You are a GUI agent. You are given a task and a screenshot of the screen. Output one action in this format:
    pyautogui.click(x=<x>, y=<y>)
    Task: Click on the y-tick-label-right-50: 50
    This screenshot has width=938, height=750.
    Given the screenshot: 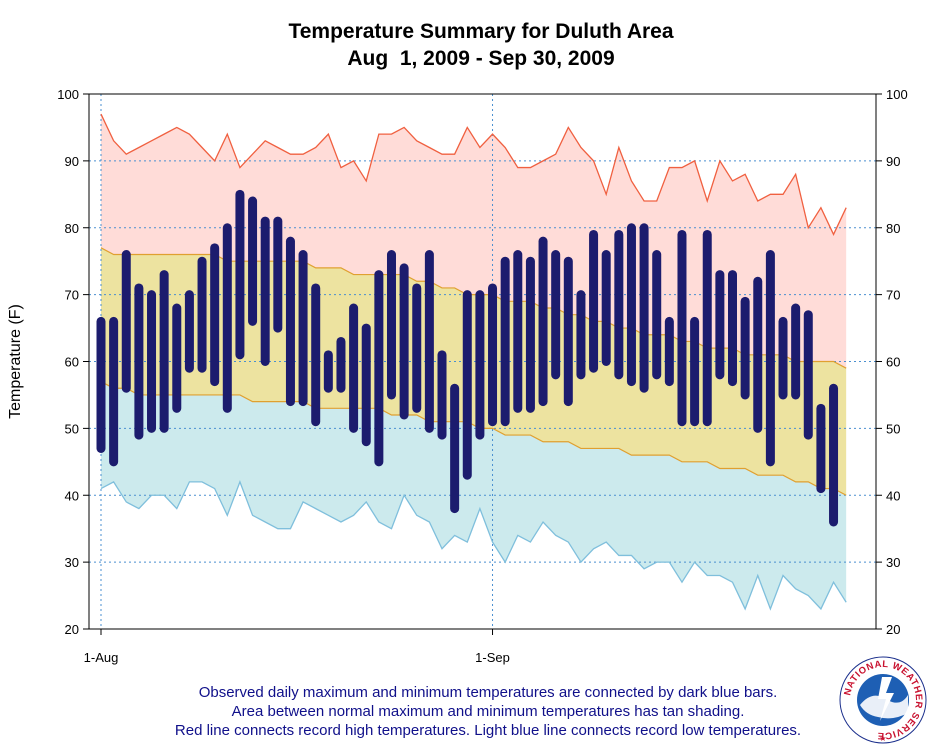 What is the action you would take?
    pyautogui.click(x=893, y=428)
    